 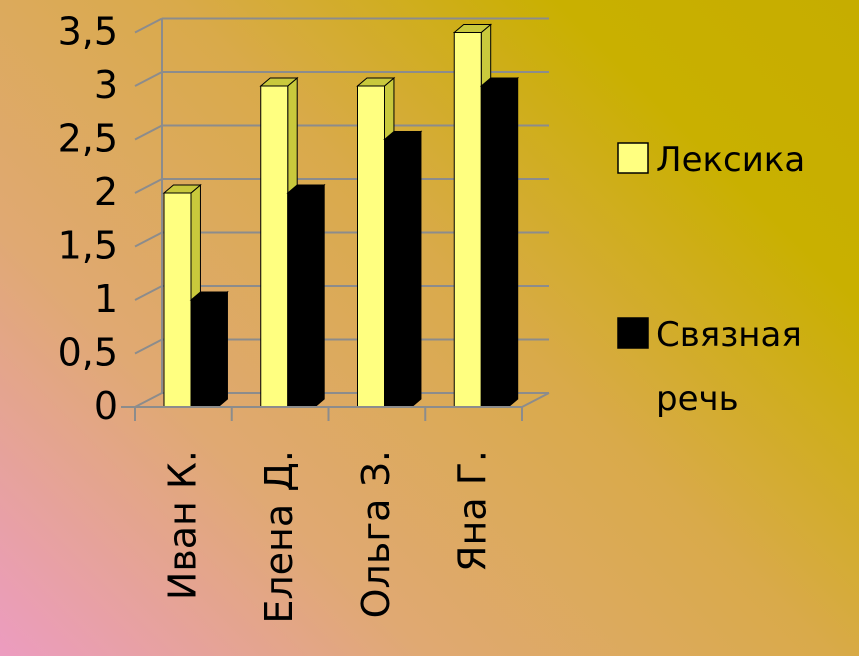 What do you see at coordinates (335, 406) in the screenshot?
I see `axes` at bounding box center [335, 406].